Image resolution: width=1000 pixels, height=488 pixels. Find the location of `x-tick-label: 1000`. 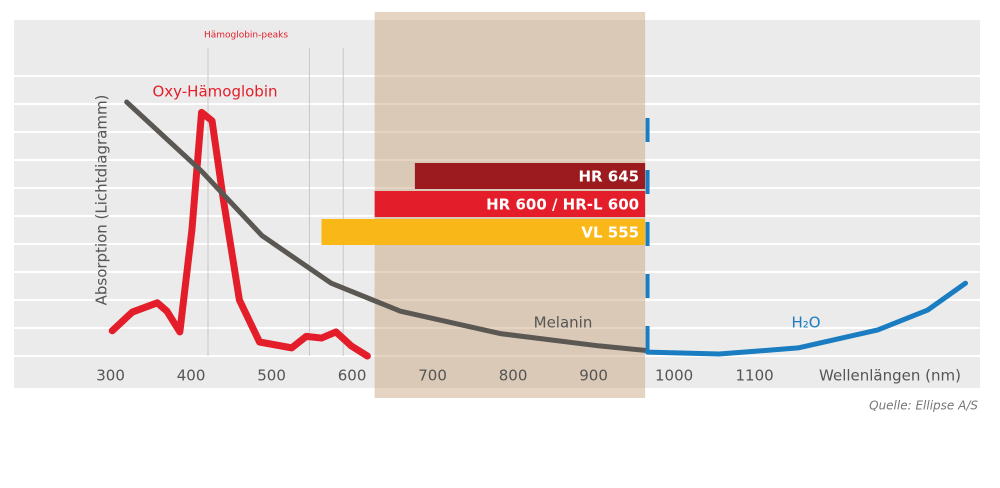

x-tick-label: 1000 is located at coordinates (674, 376).